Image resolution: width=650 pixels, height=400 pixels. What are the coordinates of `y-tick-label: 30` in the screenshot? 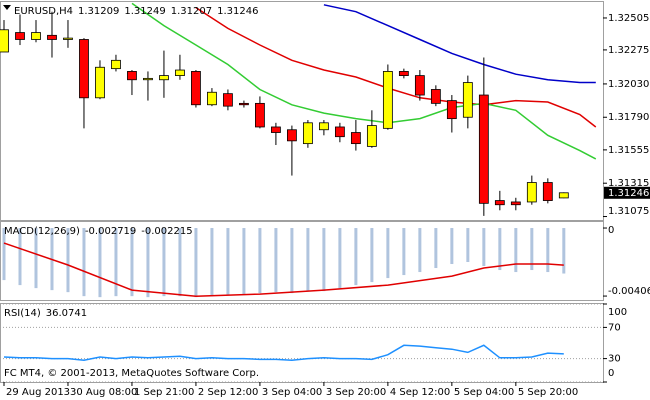 It's located at (614, 359).